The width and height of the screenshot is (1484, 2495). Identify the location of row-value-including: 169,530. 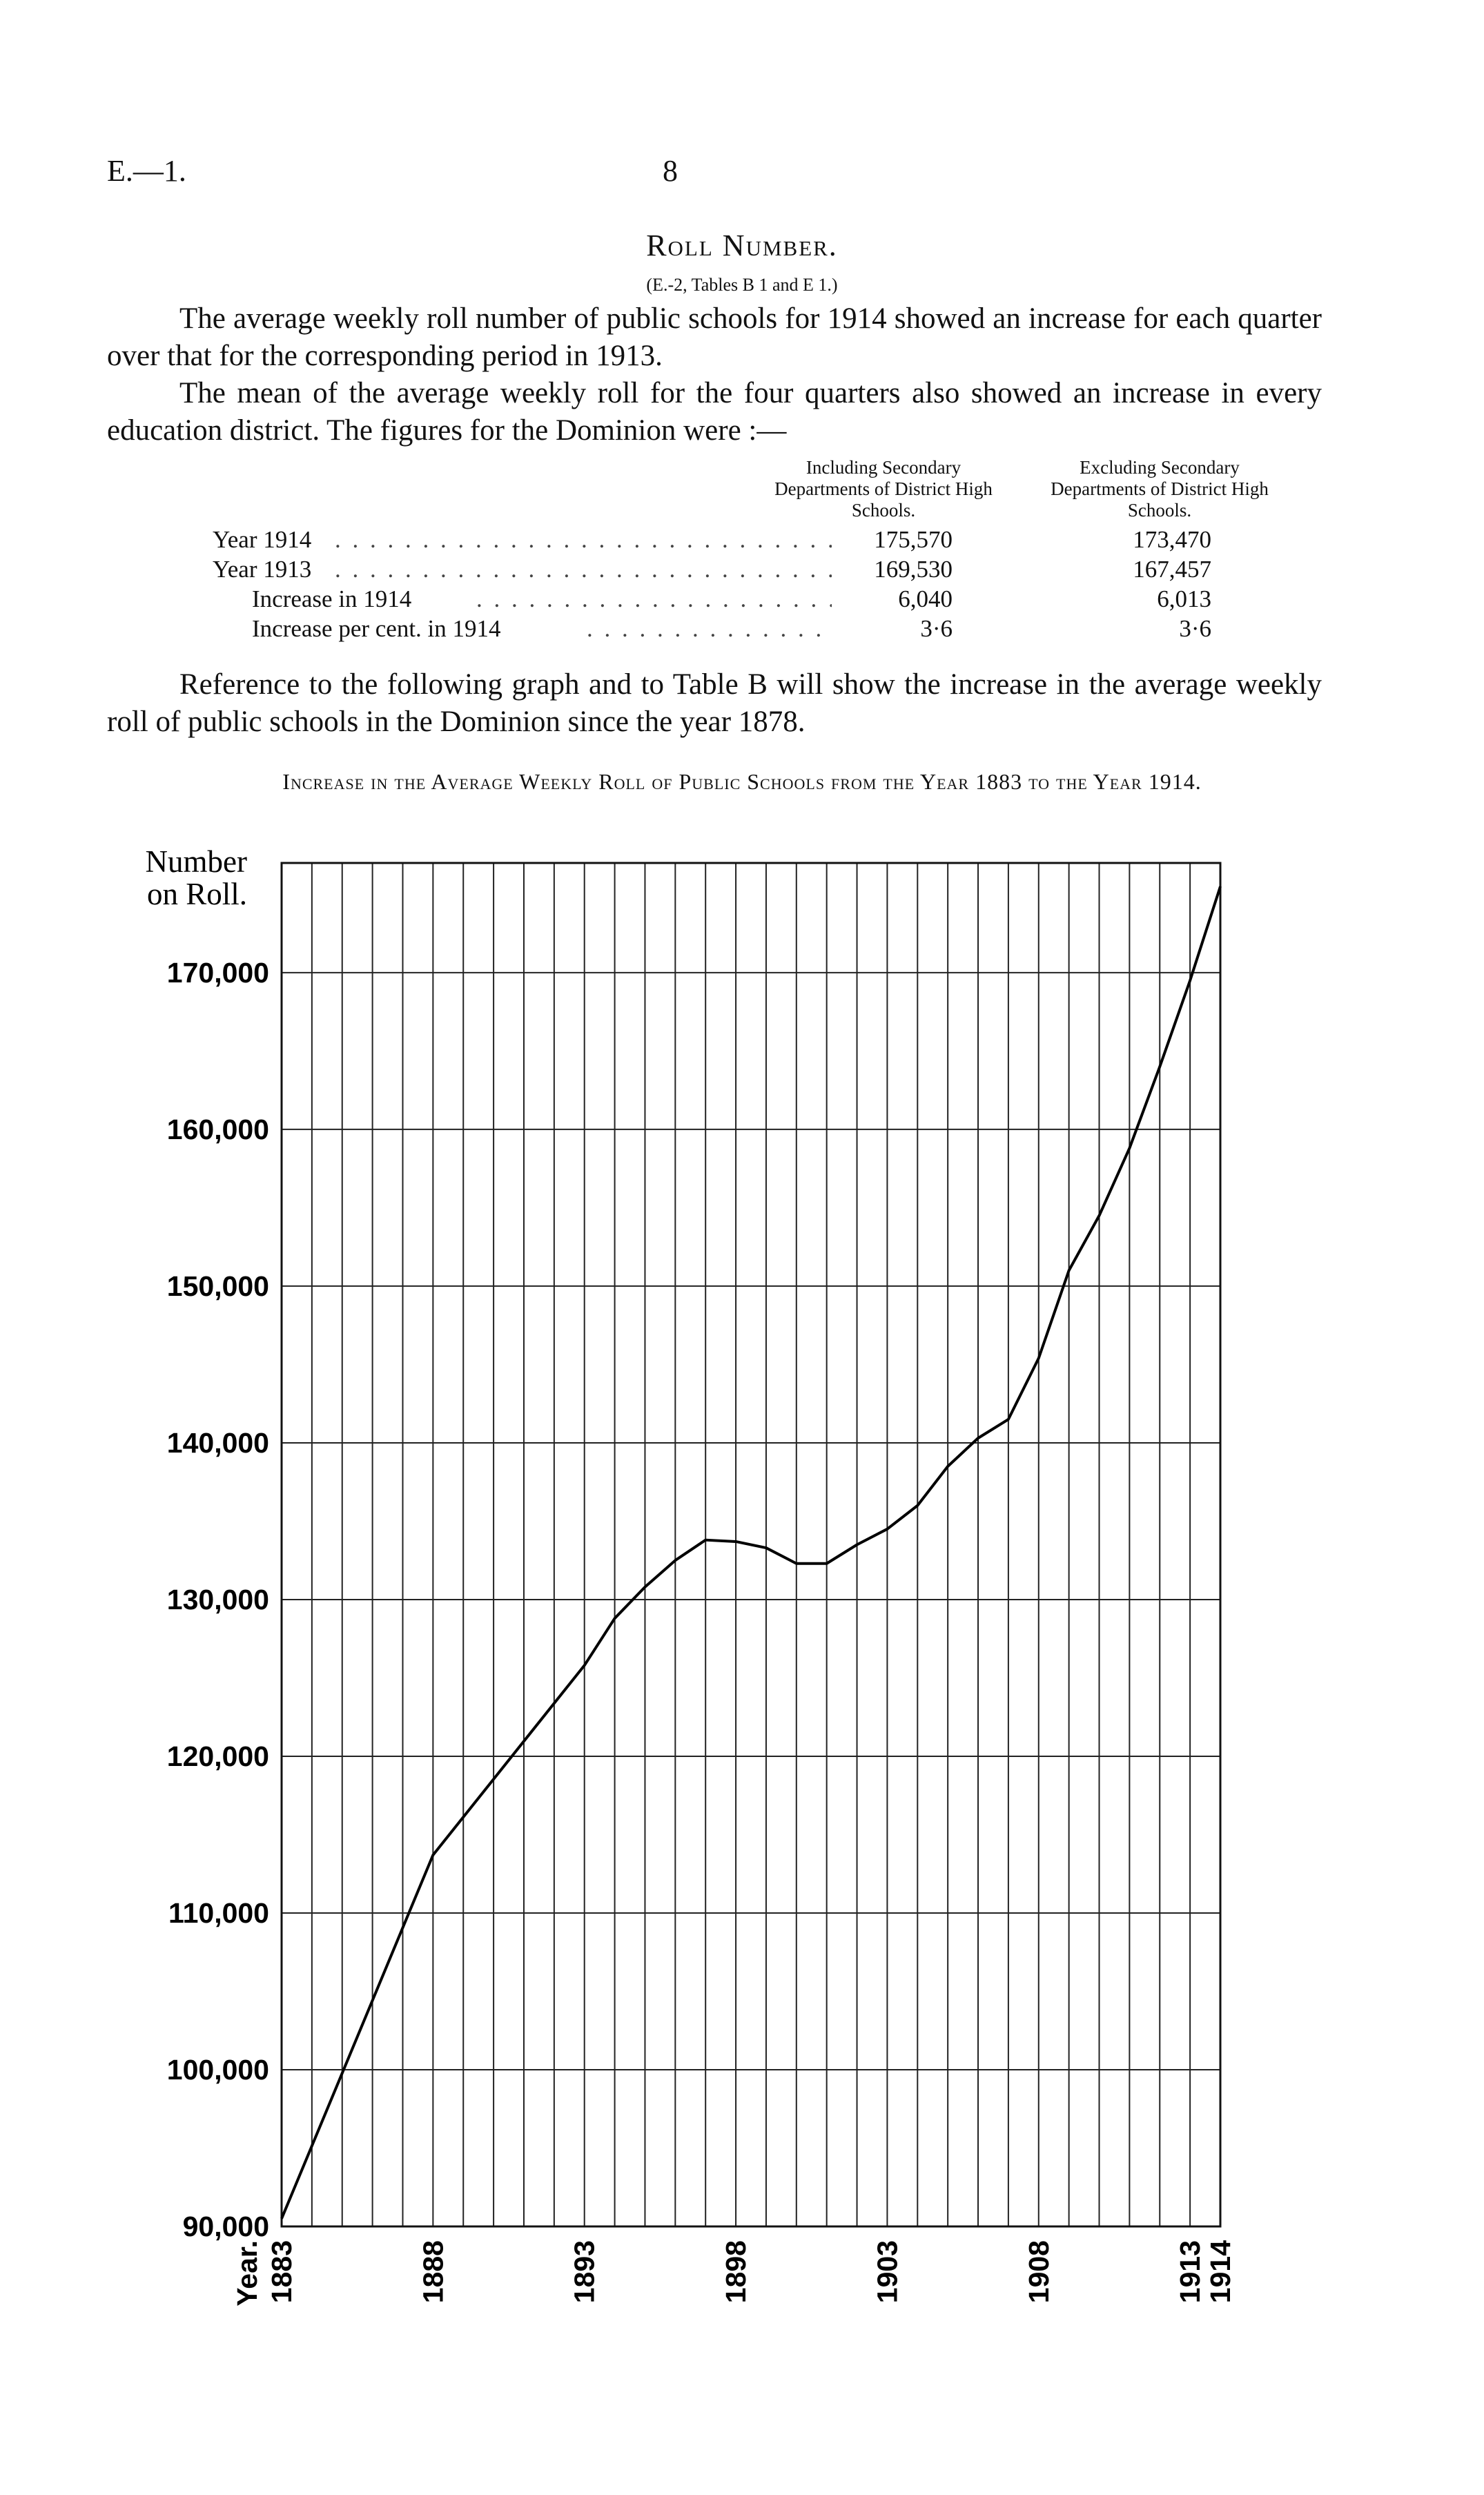
(913, 569).